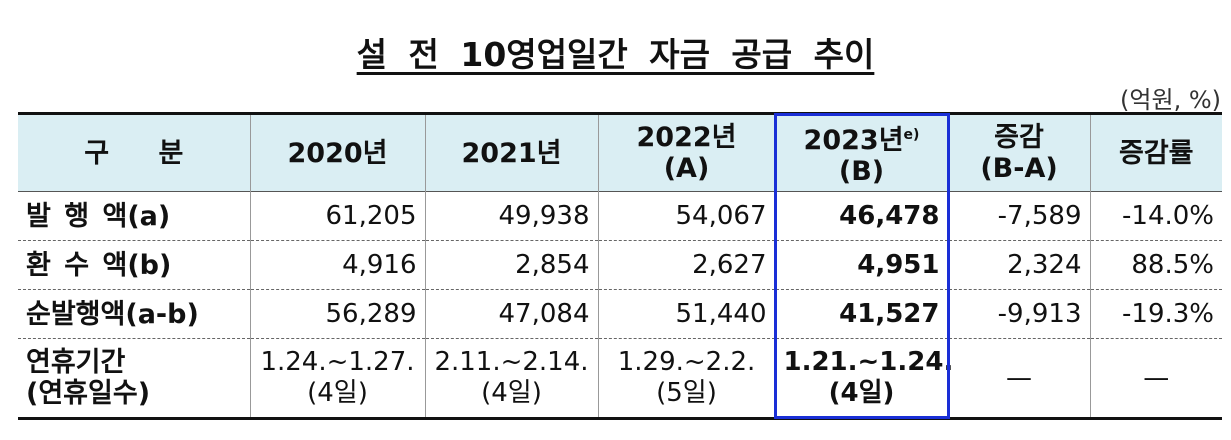 The height and width of the screenshot is (440, 1231). What do you see at coordinates (911, 134) in the screenshot?
I see `header-note: e)` at bounding box center [911, 134].